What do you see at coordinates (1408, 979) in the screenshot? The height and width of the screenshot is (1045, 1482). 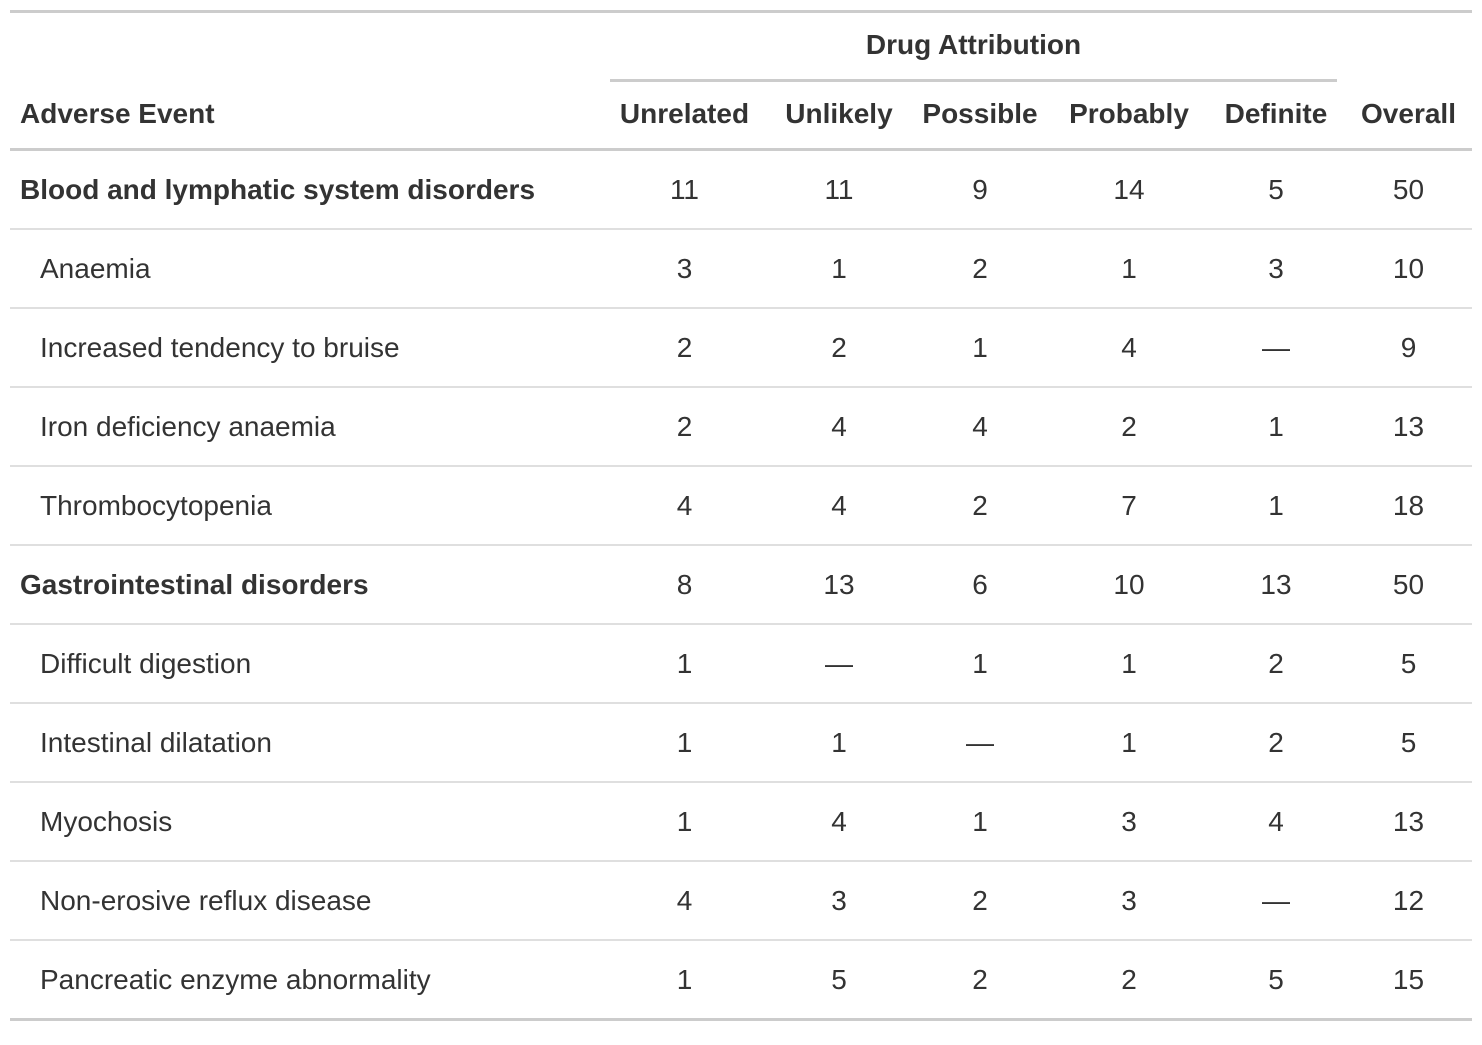 I see `cell-overall: 15` at bounding box center [1408, 979].